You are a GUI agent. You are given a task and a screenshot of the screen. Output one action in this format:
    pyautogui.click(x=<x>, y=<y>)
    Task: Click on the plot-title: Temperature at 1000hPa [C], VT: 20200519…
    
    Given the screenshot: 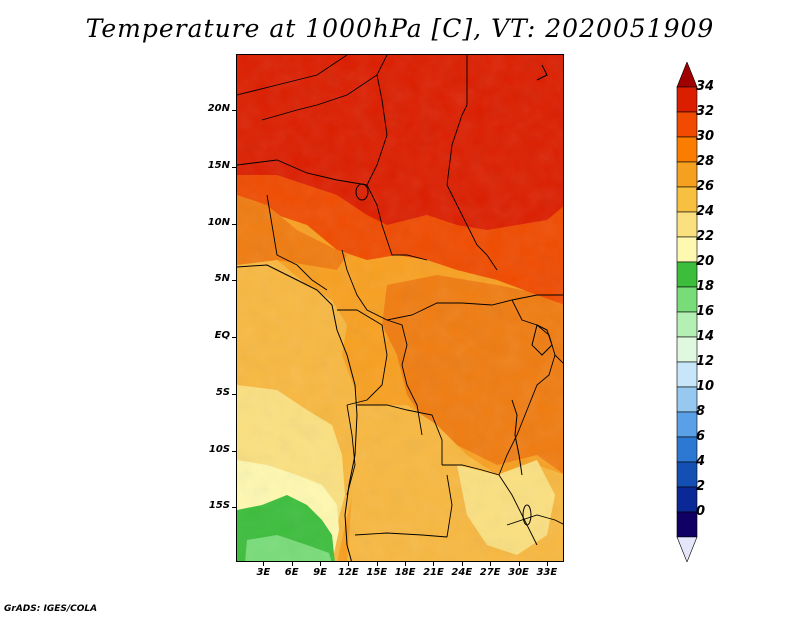 What is the action you would take?
    pyautogui.click(x=400, y=28)
    